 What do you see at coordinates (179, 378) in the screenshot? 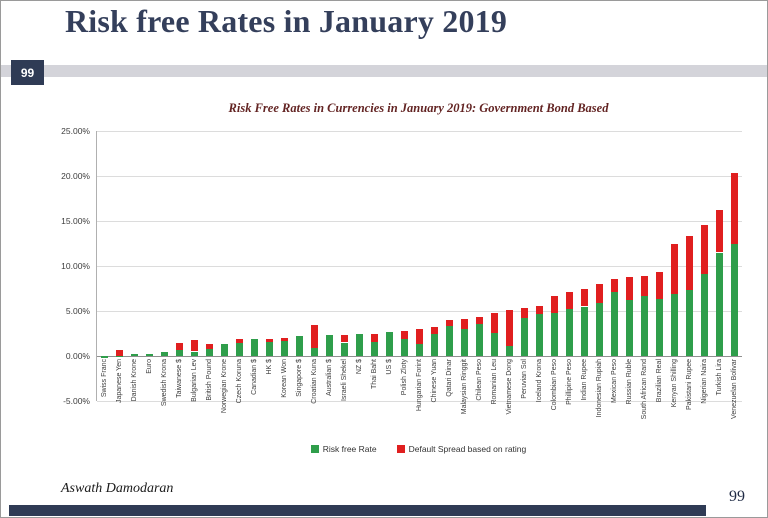
I see `x-axis-label: Taiwanese $` at bounding box center [179, 378].